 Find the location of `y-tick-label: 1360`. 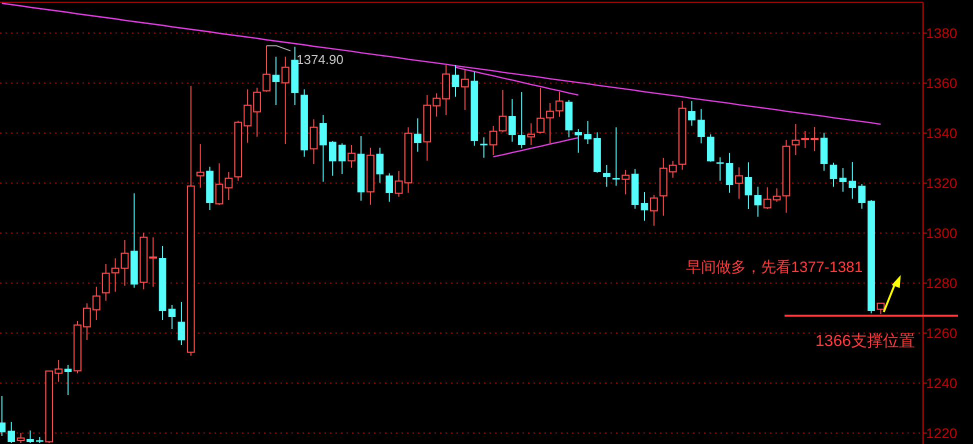

y-tick-label: 1360 is located at coordinates (942, 83).